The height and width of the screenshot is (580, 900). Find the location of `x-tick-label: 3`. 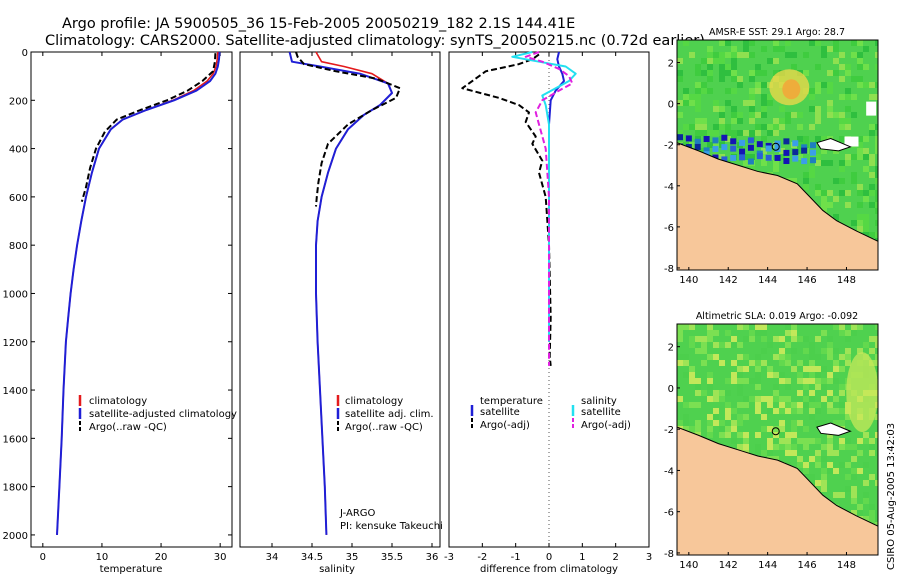

x-tick-label: 3 is located at coordinates (649, 557).